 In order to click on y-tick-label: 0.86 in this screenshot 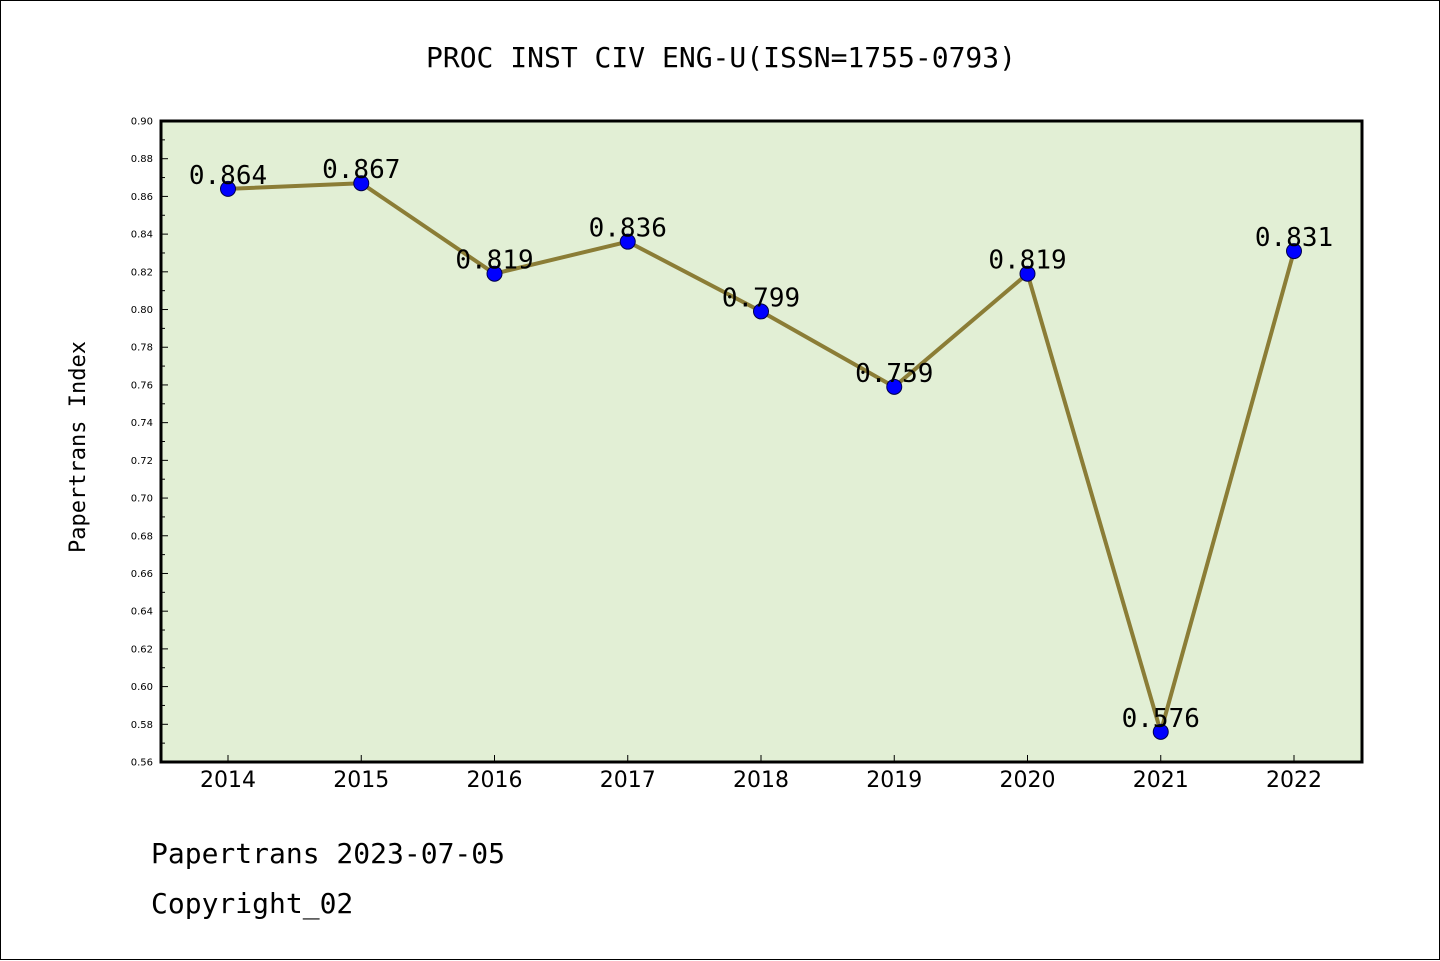, I will do `click(142, 197)`.